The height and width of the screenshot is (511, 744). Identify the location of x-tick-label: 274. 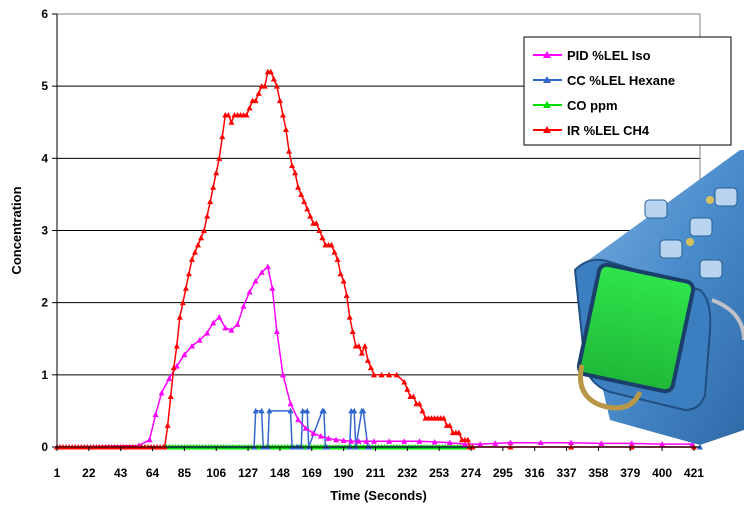
(471, 473).